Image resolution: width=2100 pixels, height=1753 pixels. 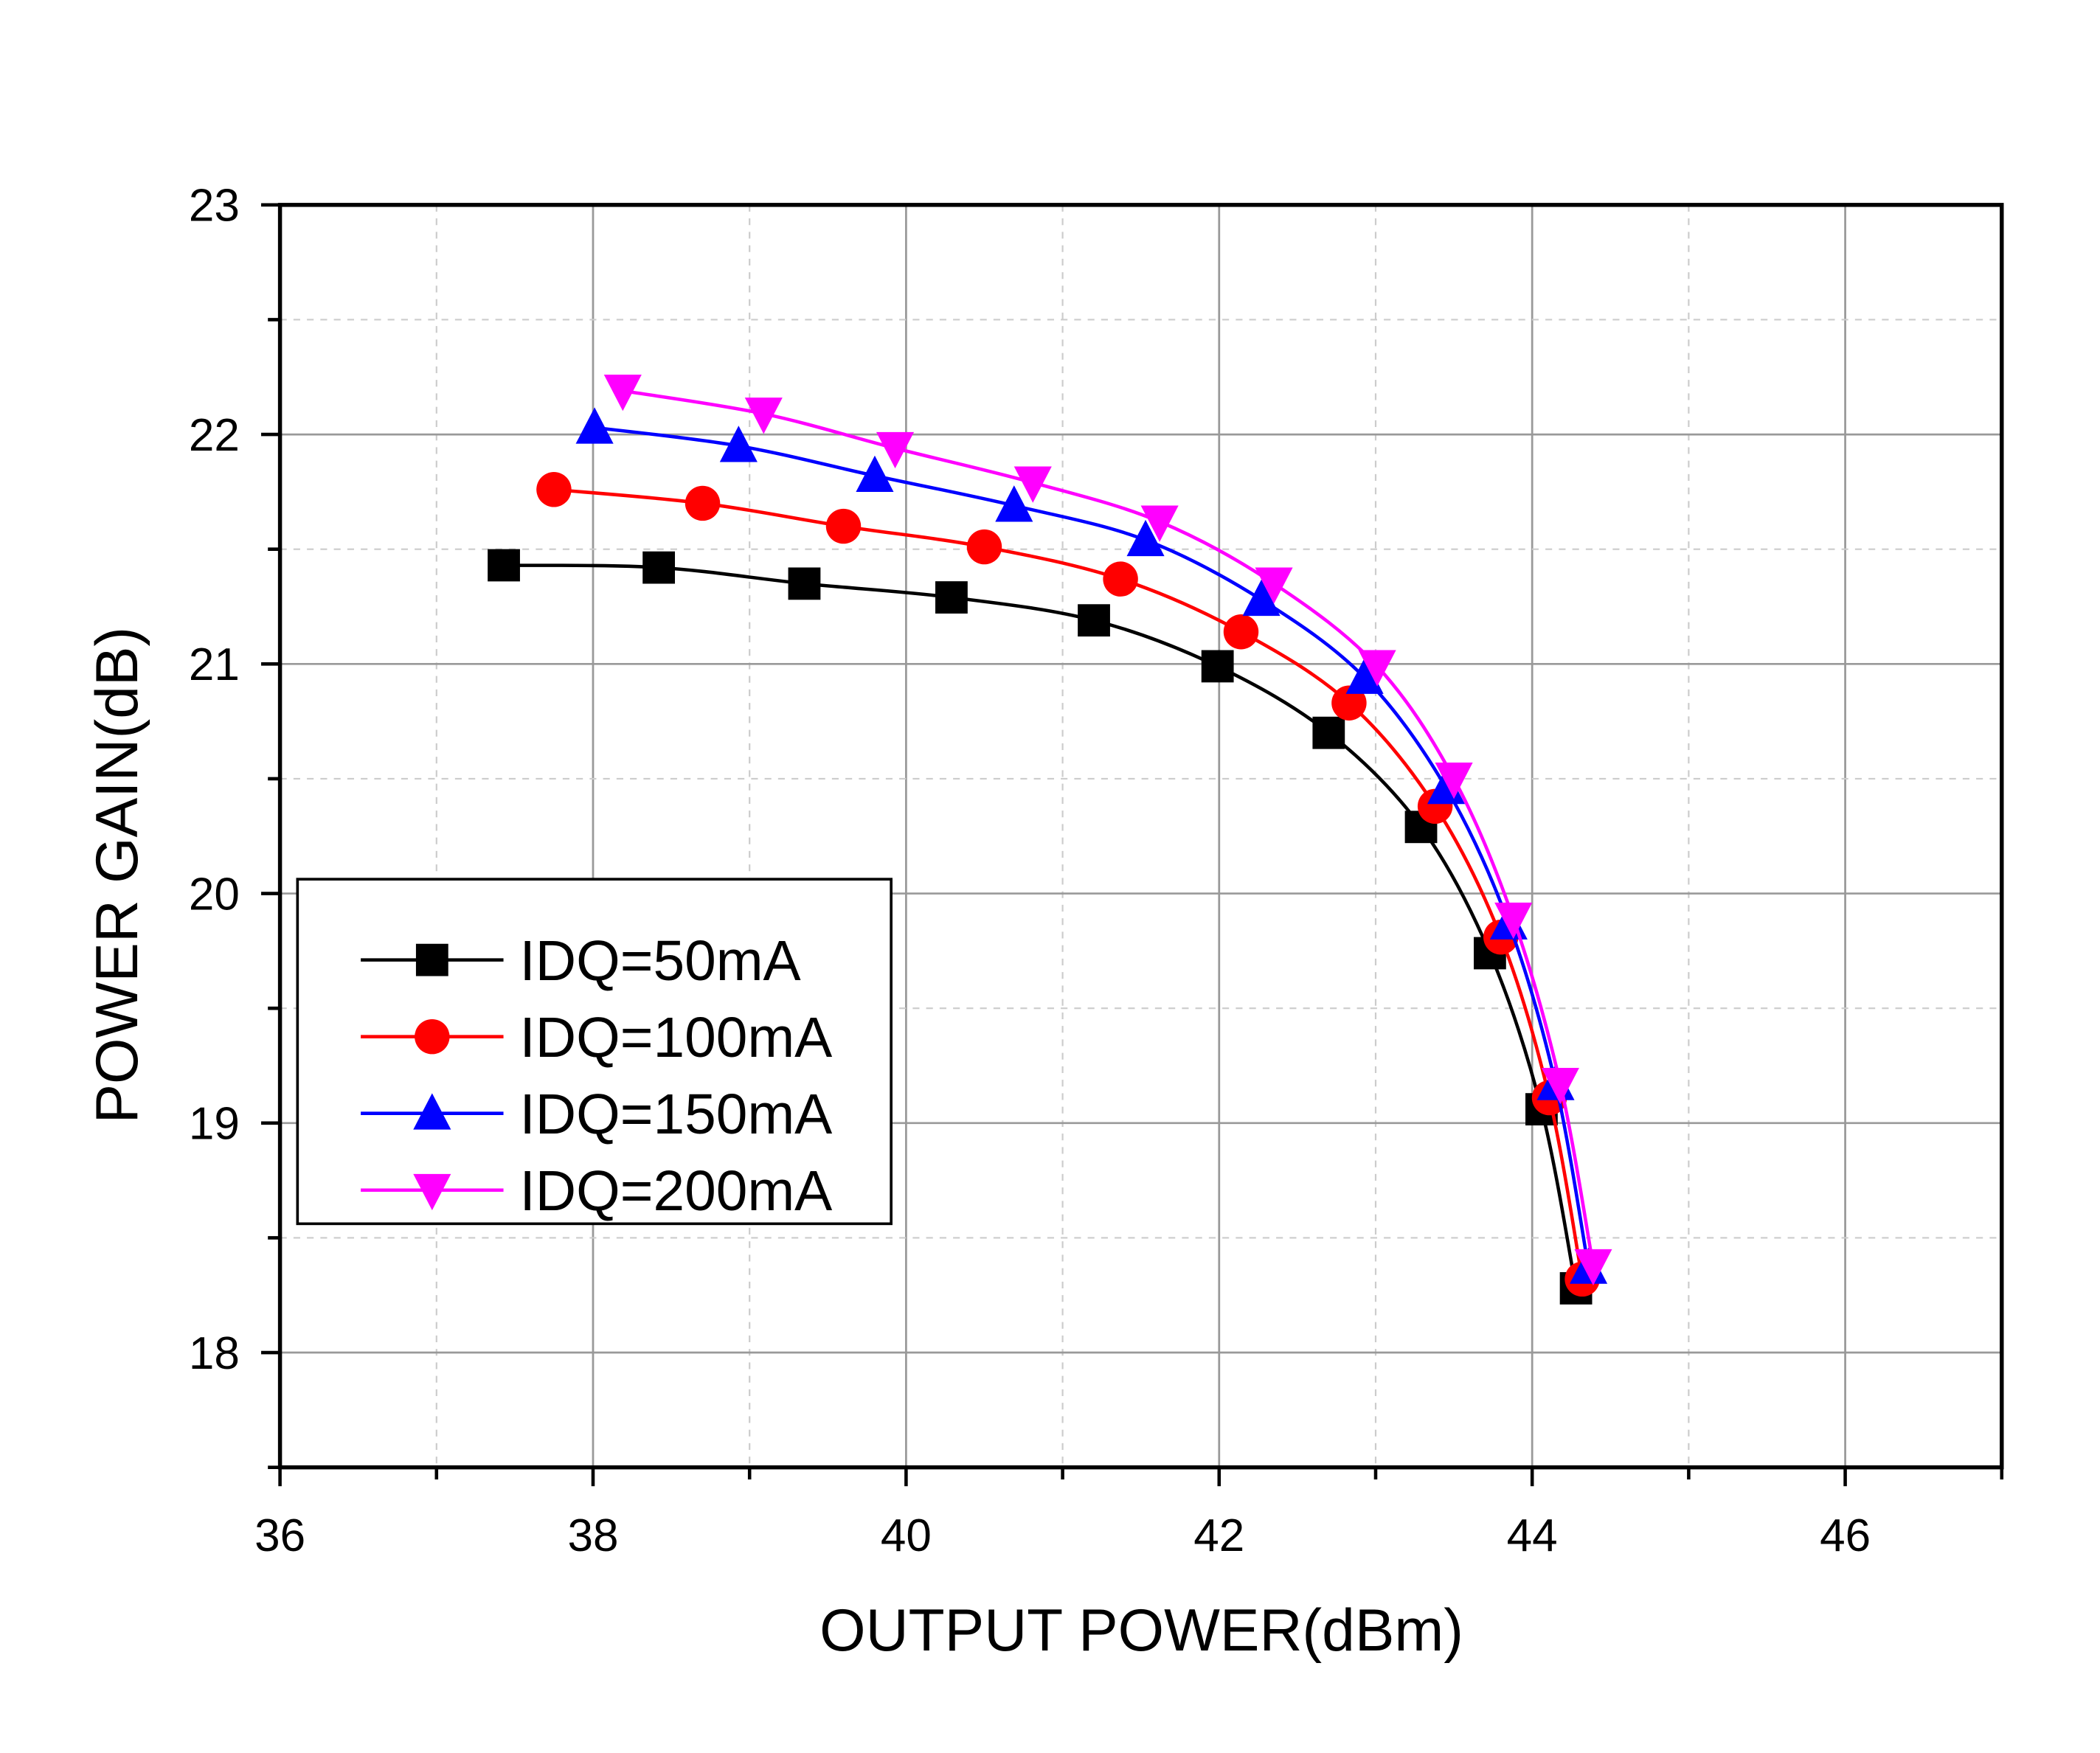 I want to click on legend-label: IDQ=150mA, so click(x=675, y=1114).